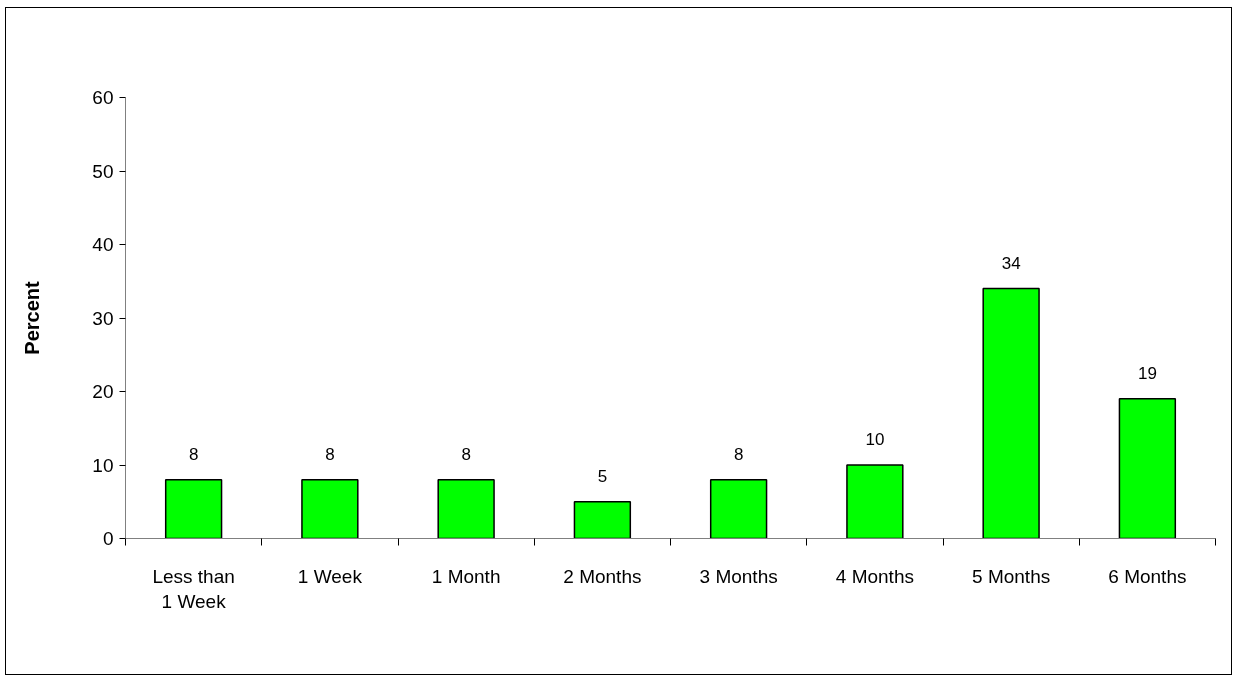 This screenshot has width=1233, height=675. Describe the element at coordinates (108, 538) in the screenshot. I see `y-tick-label: 0` at that location.